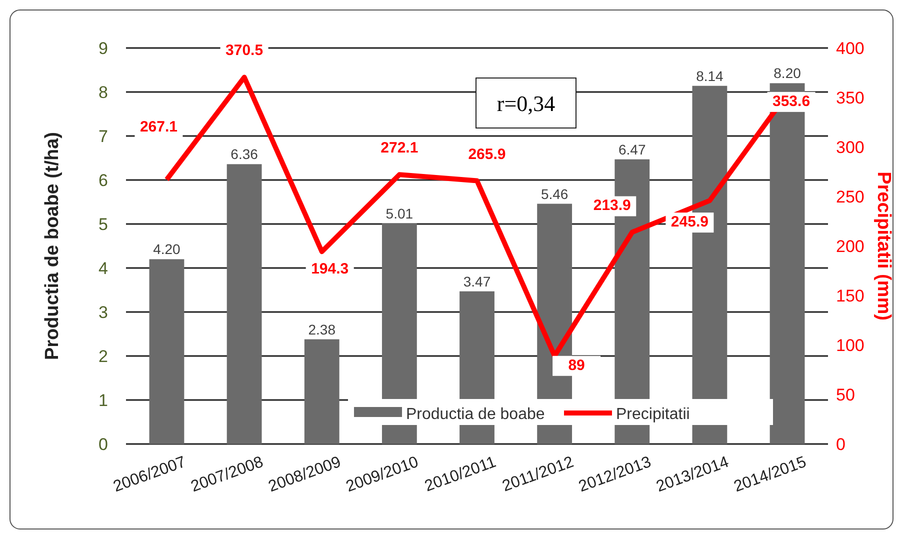  I want to click on data-label: 353.6, so click(791, 101).